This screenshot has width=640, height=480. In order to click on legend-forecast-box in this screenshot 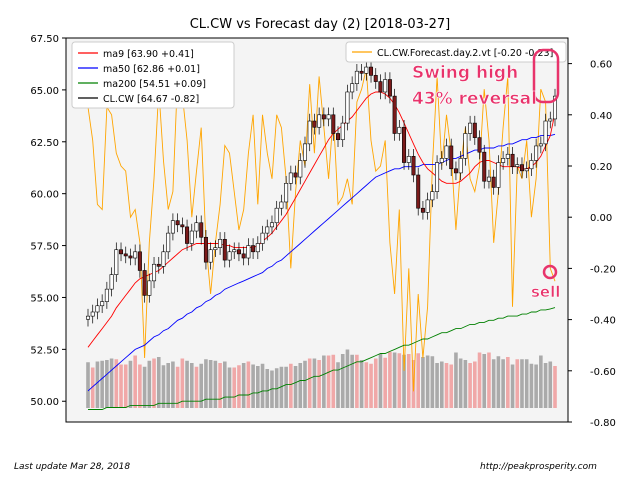, I will do `click(456, 52)`.